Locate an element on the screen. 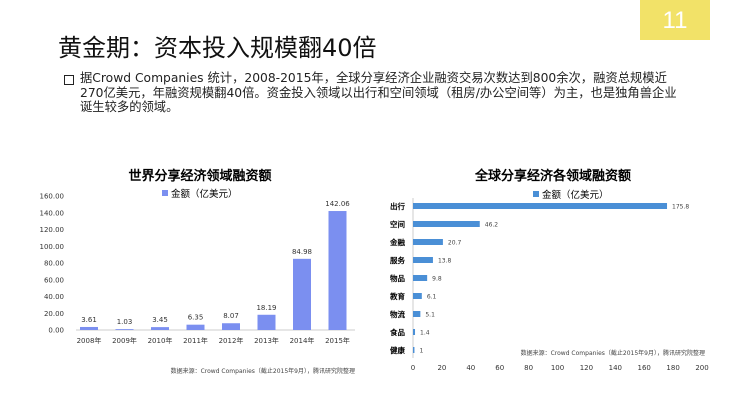  x-tick-label: 2014年 is located at coordinates (302, 340).